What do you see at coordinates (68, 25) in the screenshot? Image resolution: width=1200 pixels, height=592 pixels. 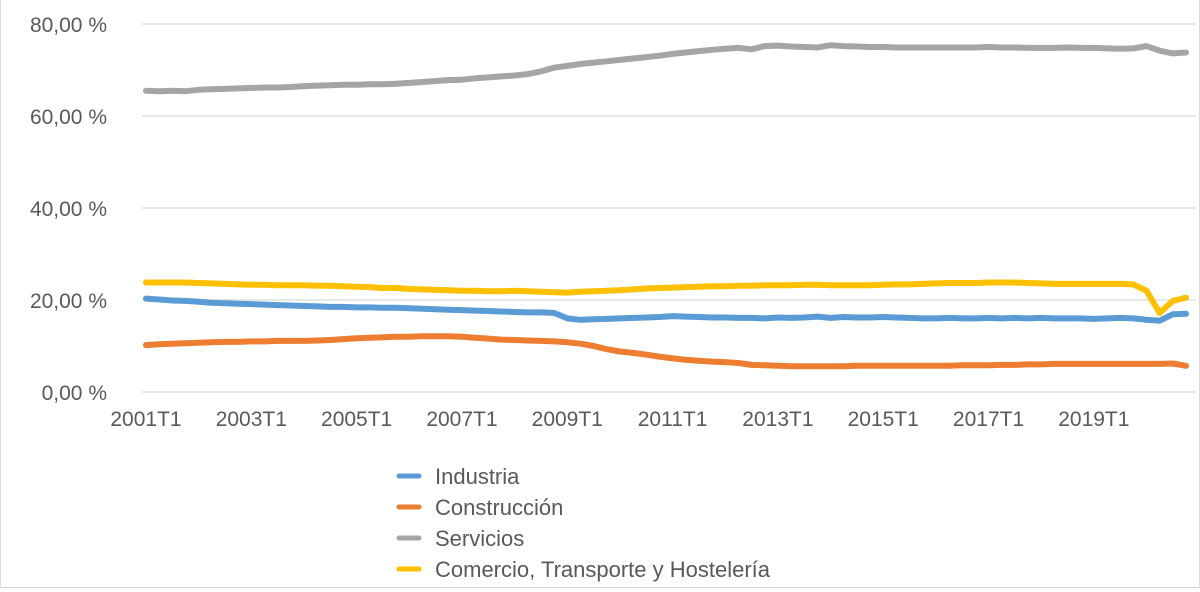 I see `y-tick-label: 80,00 %` at bounding box center [68, 25].